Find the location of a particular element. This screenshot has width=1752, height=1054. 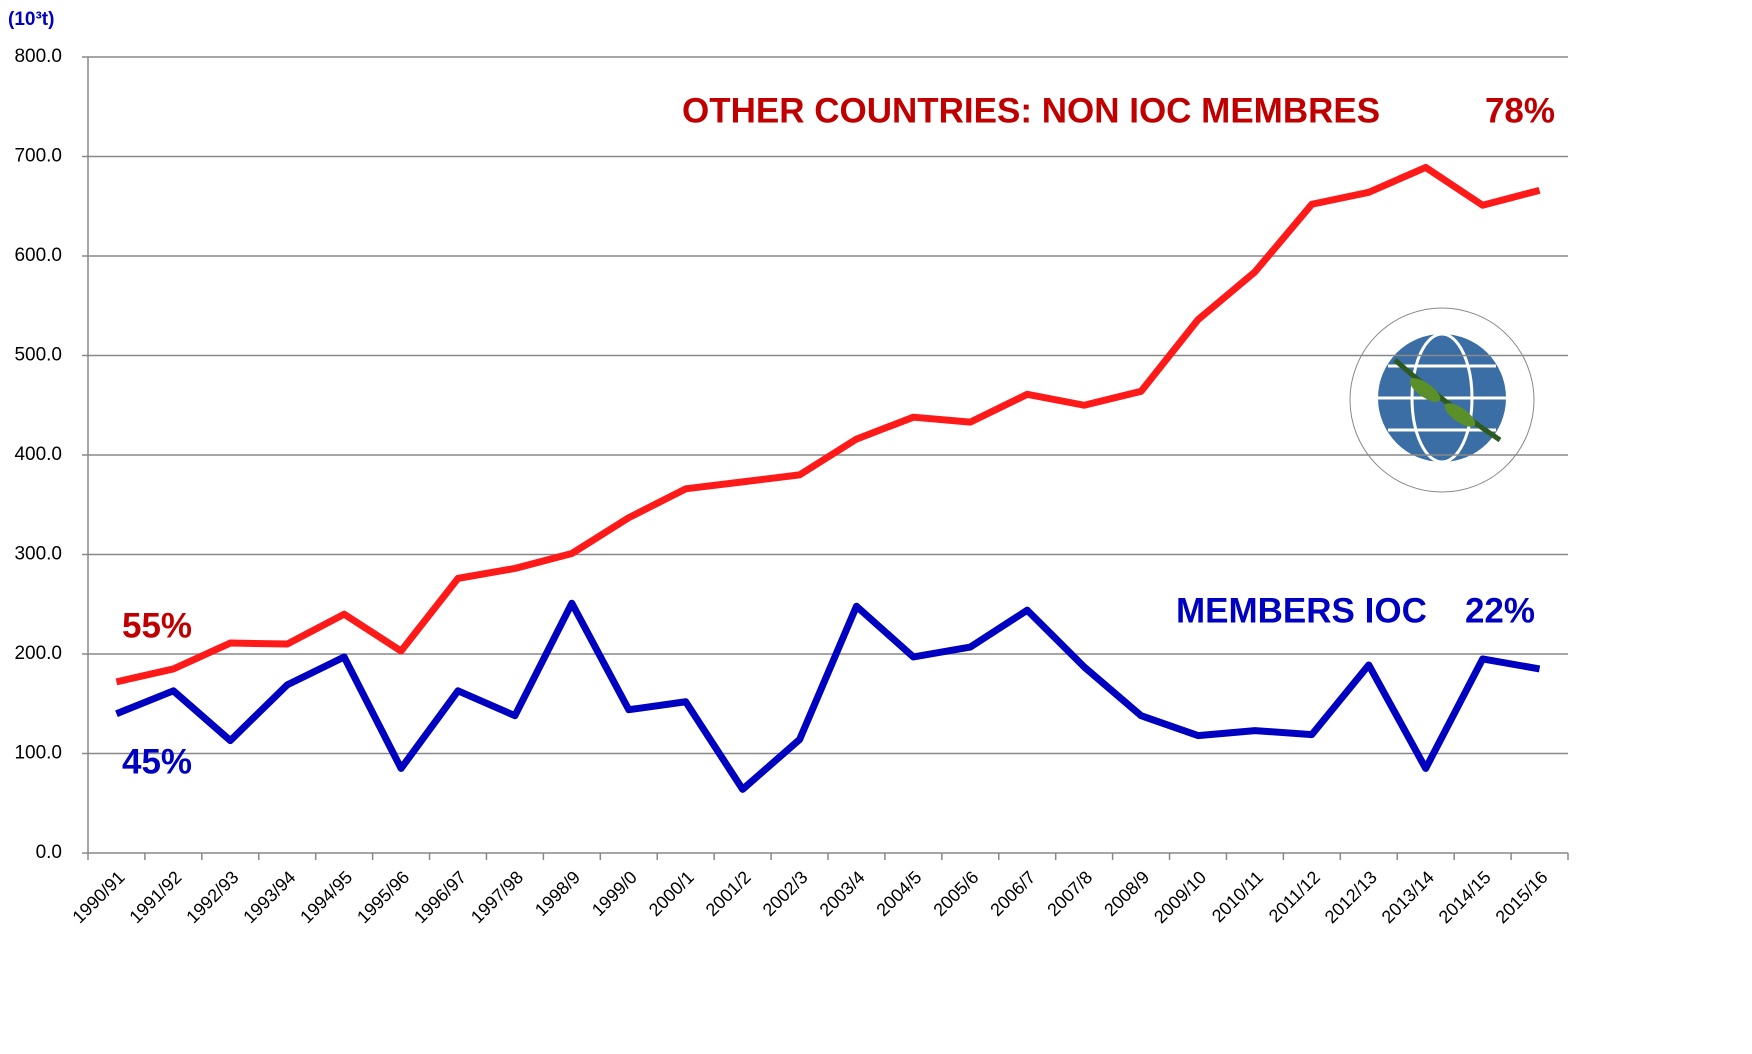

x-tick-label: 1996/97 is located at coordinates (440, 897).